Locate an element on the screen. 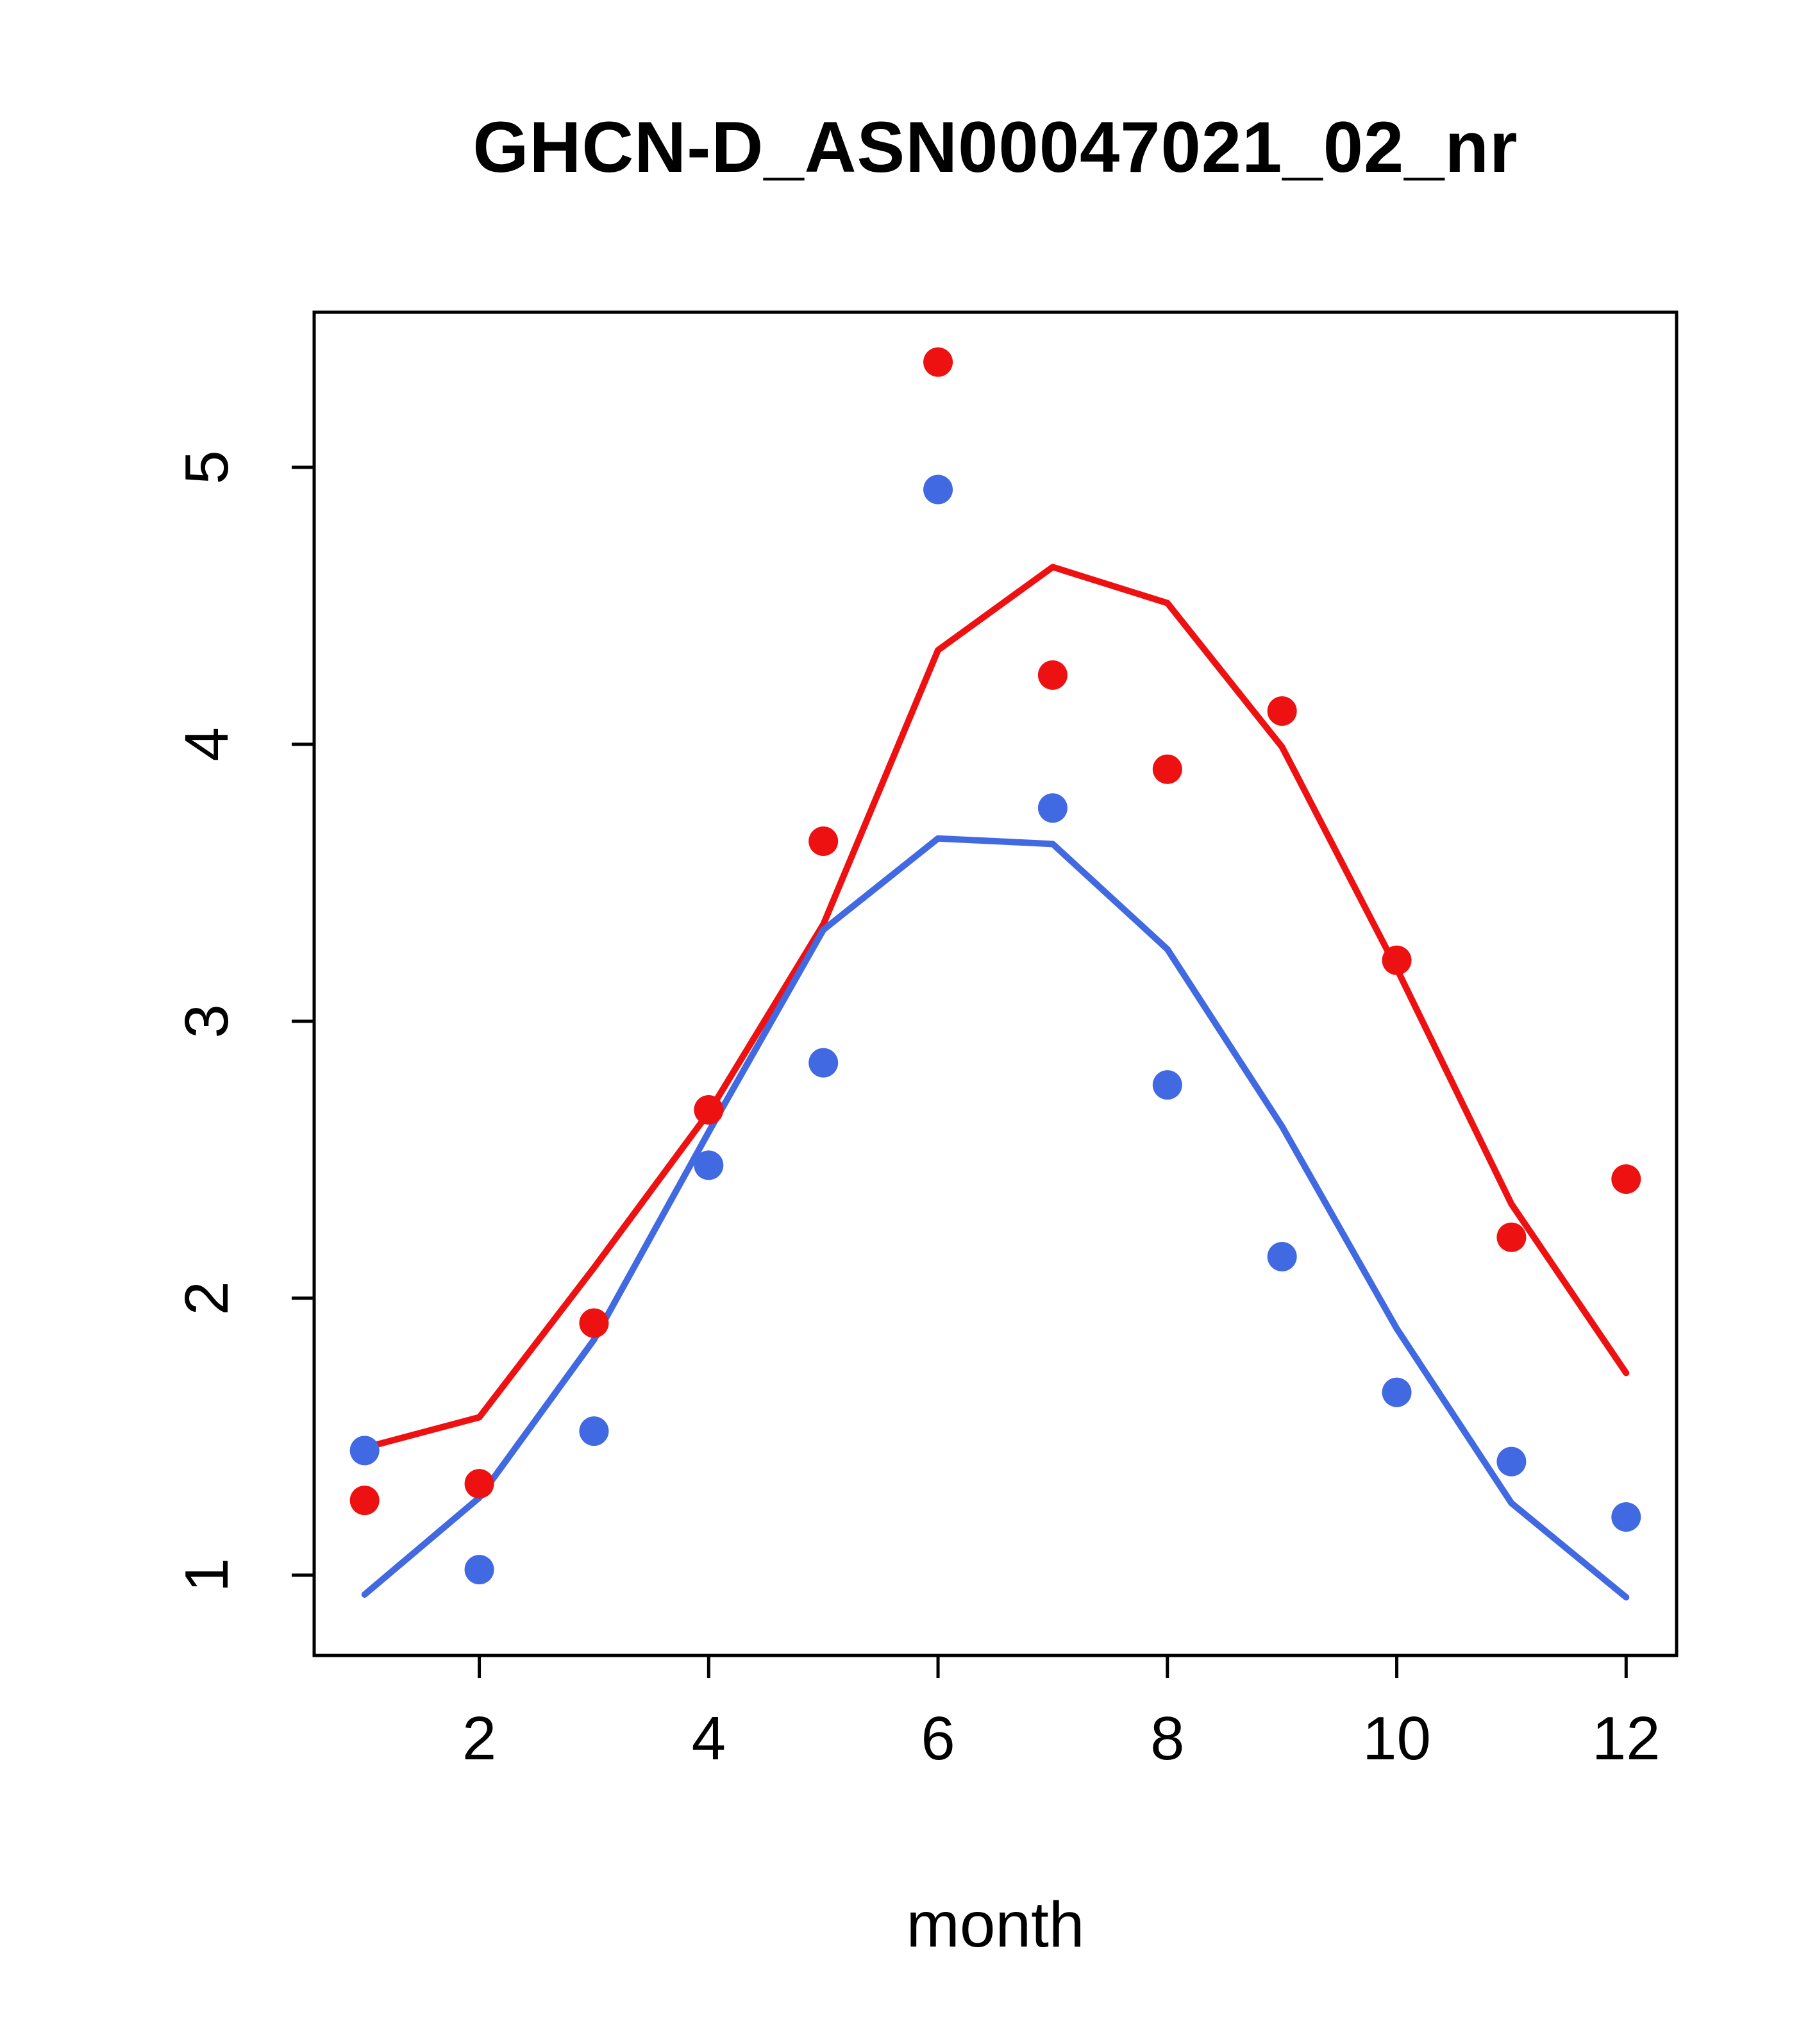 Image resolution: width=1817 pixels, height=2044 pixels. x-tick-label: 4 is located at coordinates (709, 1739).